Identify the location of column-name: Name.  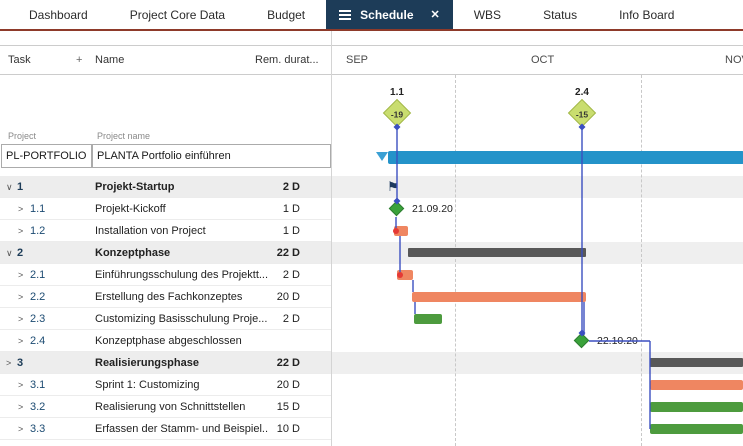
(110, 60).